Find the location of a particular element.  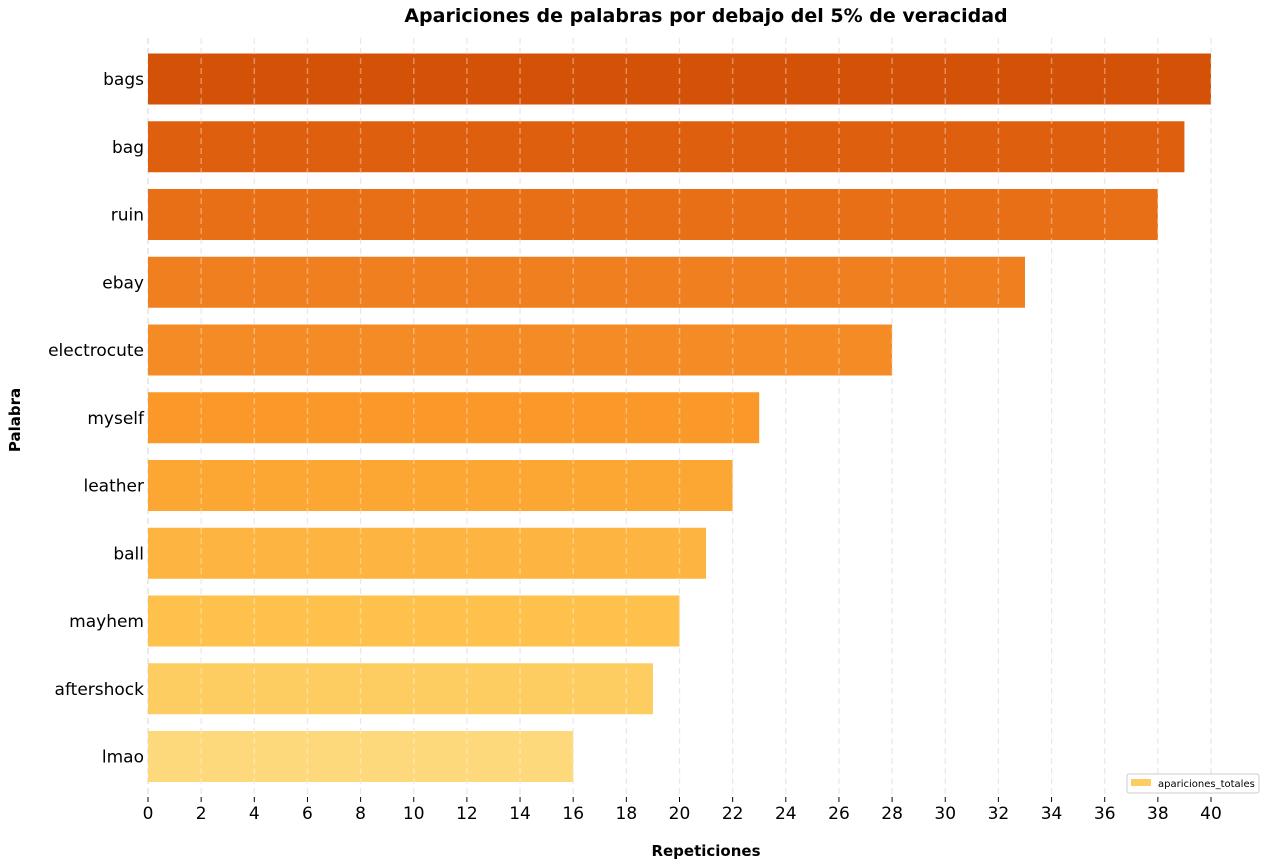

bar-aftershock is located at coordinates (400, 689).